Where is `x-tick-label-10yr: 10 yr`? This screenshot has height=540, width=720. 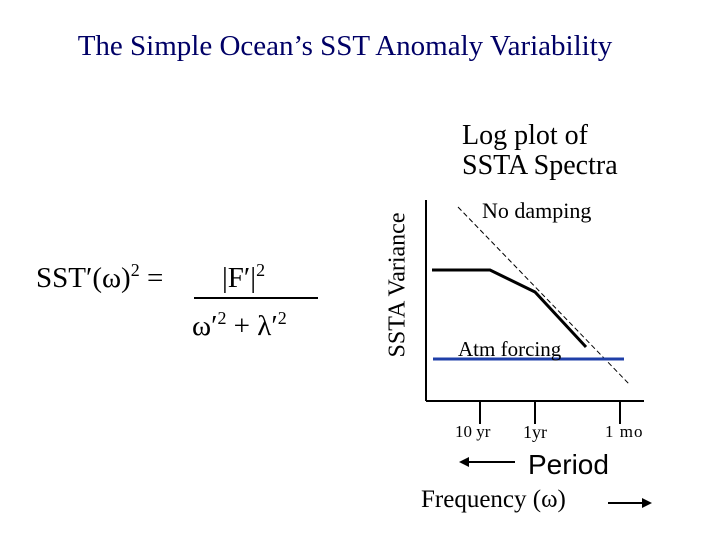 x-tick-label-10yr: 10 yr is located at coordinates (473, 431).